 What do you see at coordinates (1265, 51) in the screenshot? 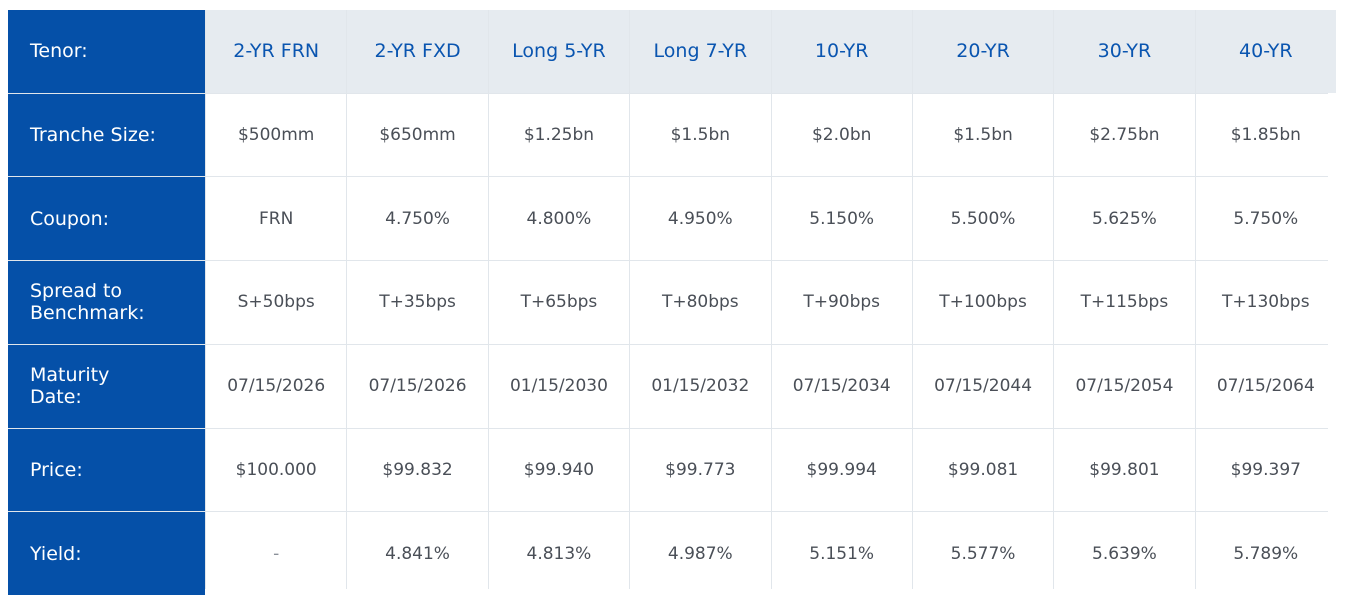
I see `tenor-header: 40-YR` at bounding box center [1265, 51].